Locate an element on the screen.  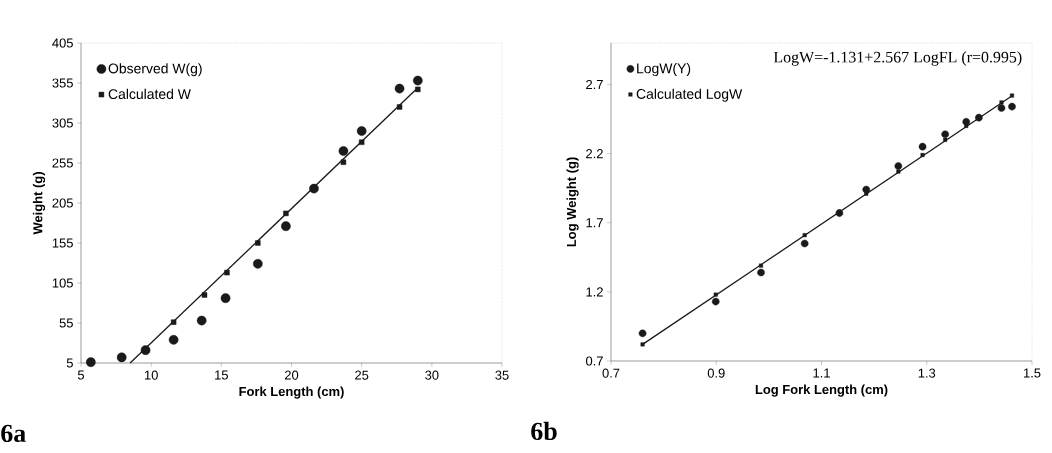
text: 6a is located at coordinates (13, 433).